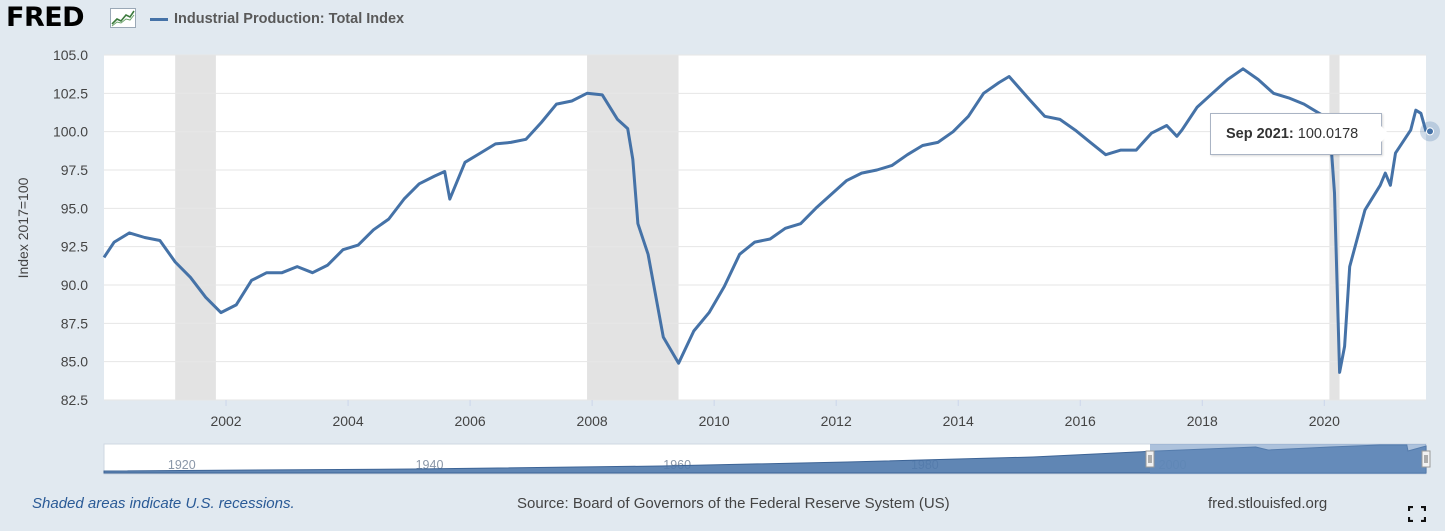  I want to click on x-tick-label: 2004, so click(347, 421).